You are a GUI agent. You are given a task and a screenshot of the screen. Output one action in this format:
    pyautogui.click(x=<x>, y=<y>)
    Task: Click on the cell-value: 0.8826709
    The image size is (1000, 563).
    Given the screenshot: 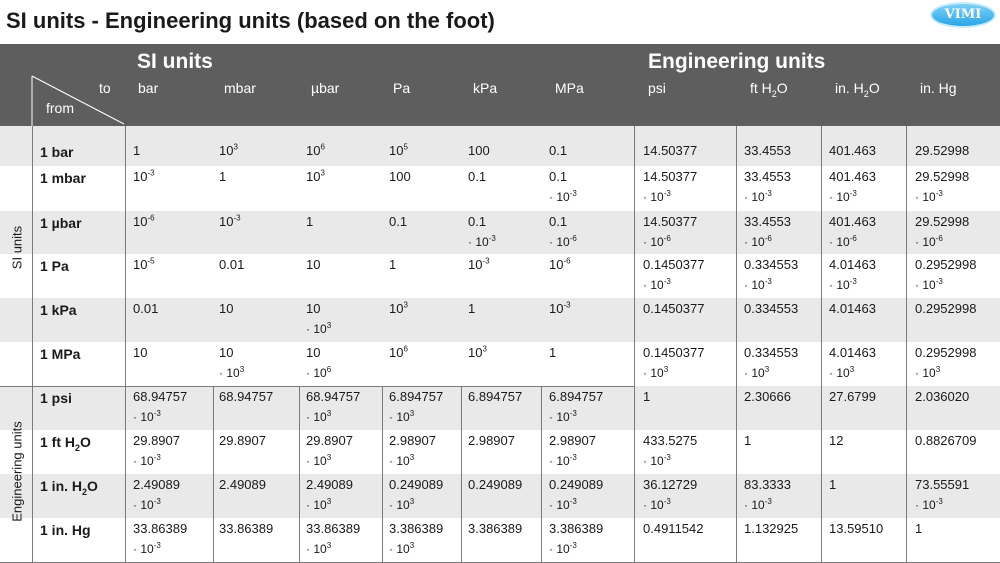 What is the action you would take?
    pyautogui.click(x=946, y=440)
    